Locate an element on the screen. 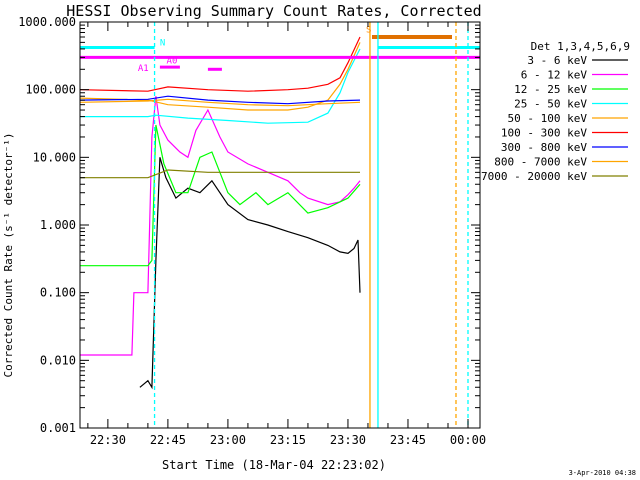 The width and height of the screenshot is (640, 480). x-tick-label: 22:45 is located at coordinates (168, 440).